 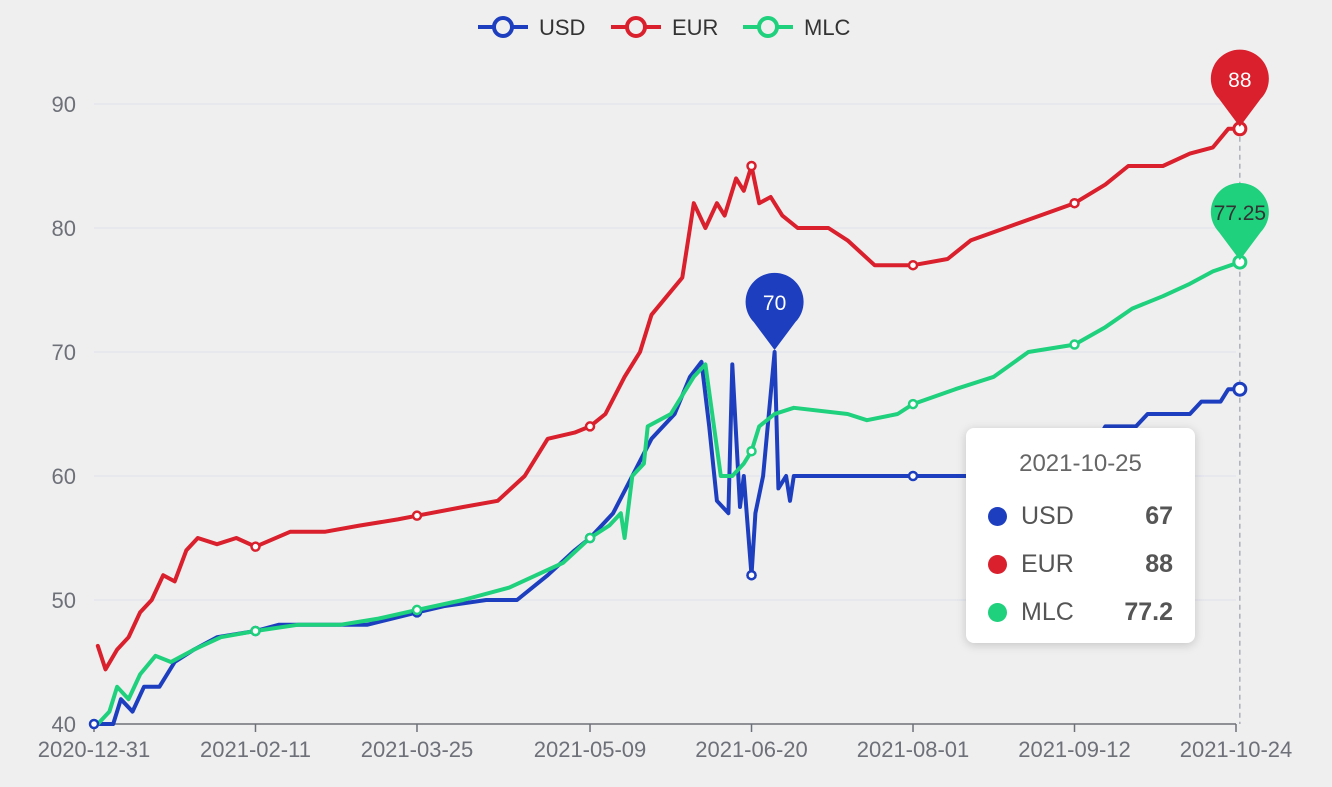 I want to click on x-tick-label: 2021-09-12, so click(x=1074, y=749).